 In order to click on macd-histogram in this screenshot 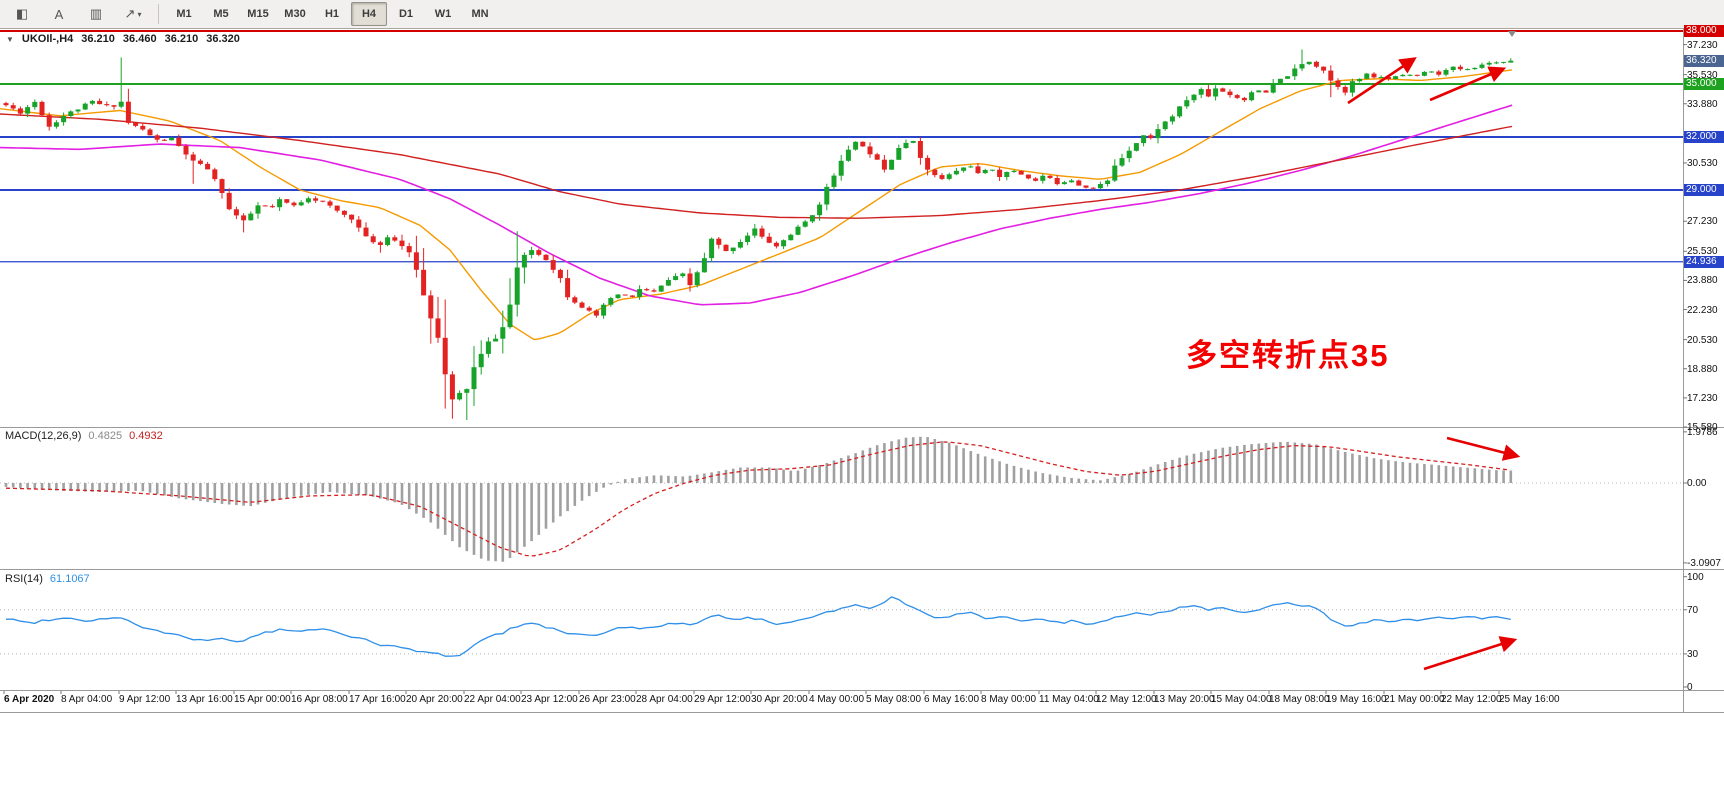, I will do `click(758, 499)`.